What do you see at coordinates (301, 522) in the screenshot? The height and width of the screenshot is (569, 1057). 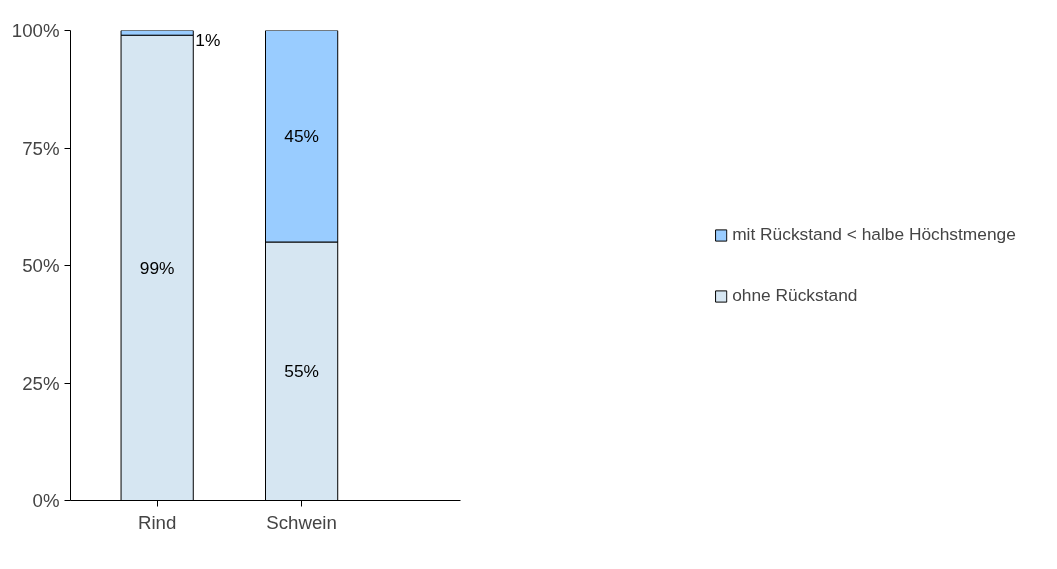 I see `x-tick-label: Schwein` at bounding box center [301, 522].